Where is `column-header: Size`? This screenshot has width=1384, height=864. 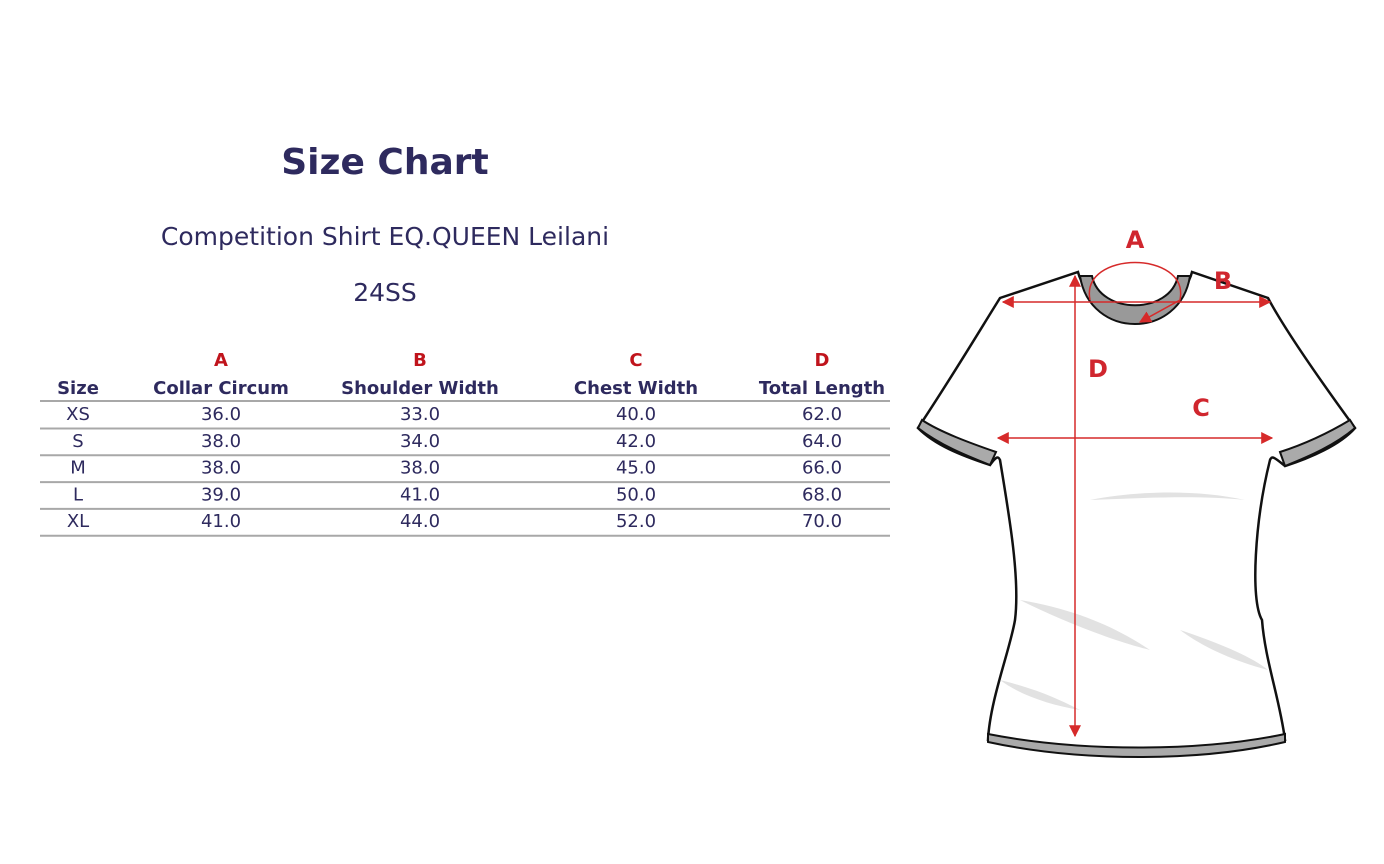 column-header: Size is located at coordinates (78, 388).